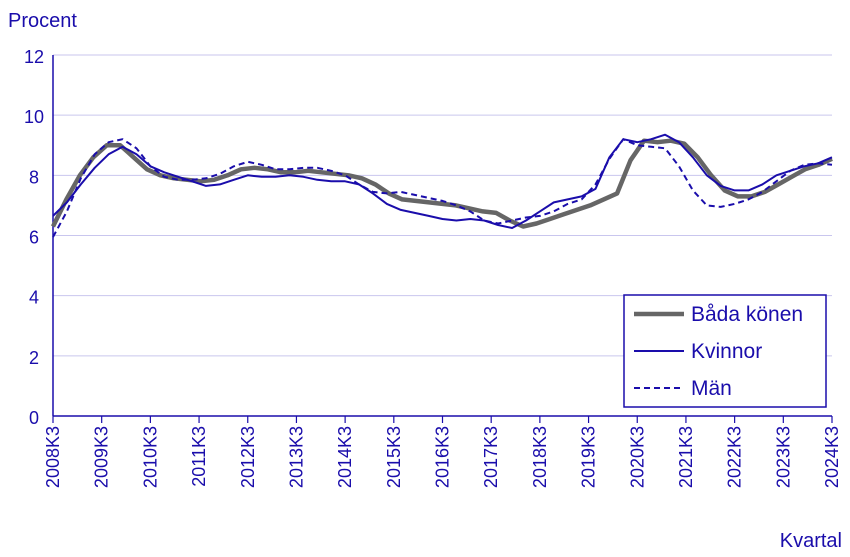 The height and width of the screenshot is (557, 850). I want to click on x-tick-label: 2015K3, so click(394, 457).